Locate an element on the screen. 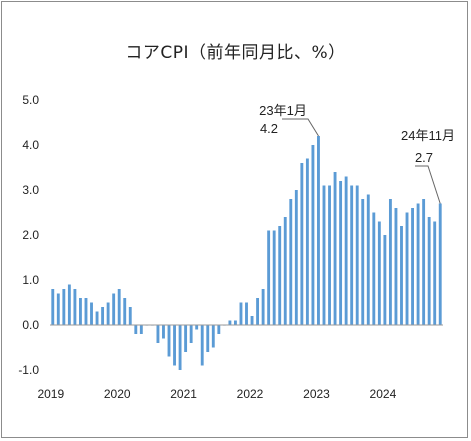  y-tick-label: 4.0 is located at coordinates (30, 145).